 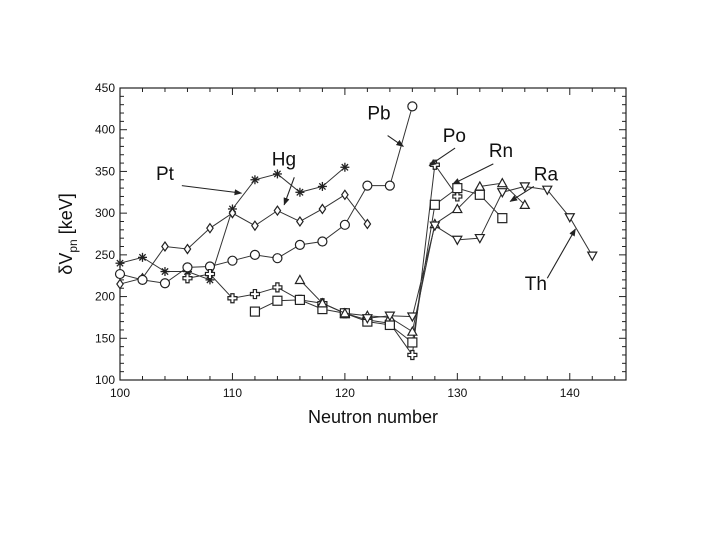 What do you see at coordinates (105, 380) in the screenshot?
I see `y-tick-label: 100` at bounding box center [105, 380].